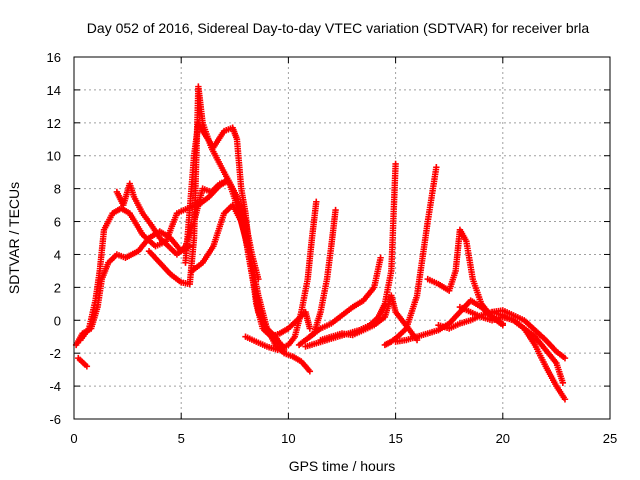 Image resolution: width=640 pixels, height=480 pixels. What do you see at coordinates (54, 156) in the screenshot?
I see `y-tick-label: 10` at bounding box center [54, 156].